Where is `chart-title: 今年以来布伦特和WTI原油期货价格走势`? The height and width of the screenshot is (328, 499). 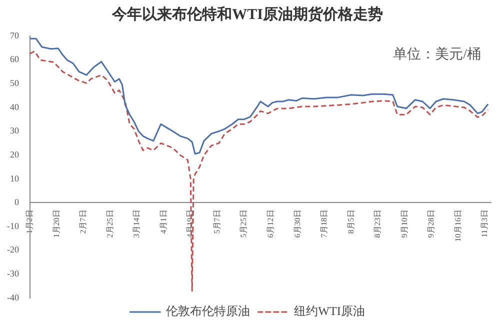 chart-title: 今年以来布伦特和WTI原油期货价格走势 is located at coordinates (247, 14).